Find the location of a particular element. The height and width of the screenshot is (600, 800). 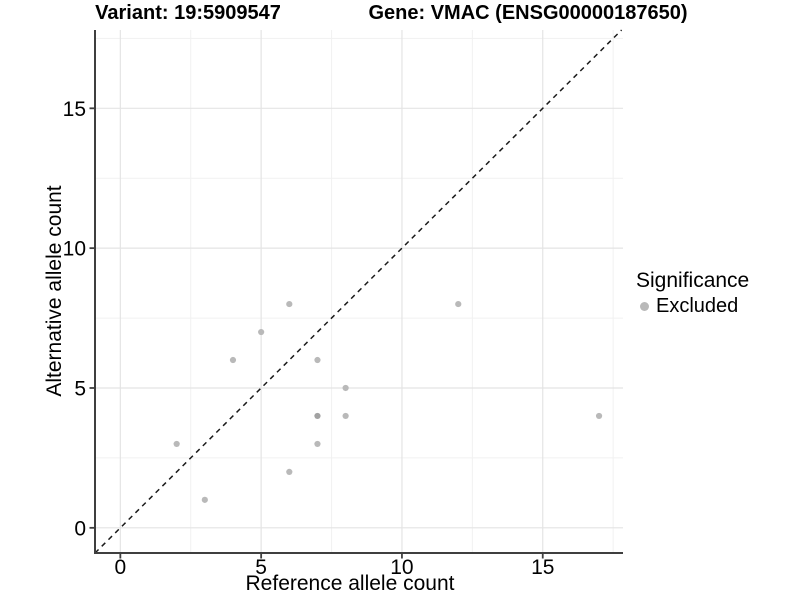

legend: Significance Excluded is located at coordinates (692, 293).